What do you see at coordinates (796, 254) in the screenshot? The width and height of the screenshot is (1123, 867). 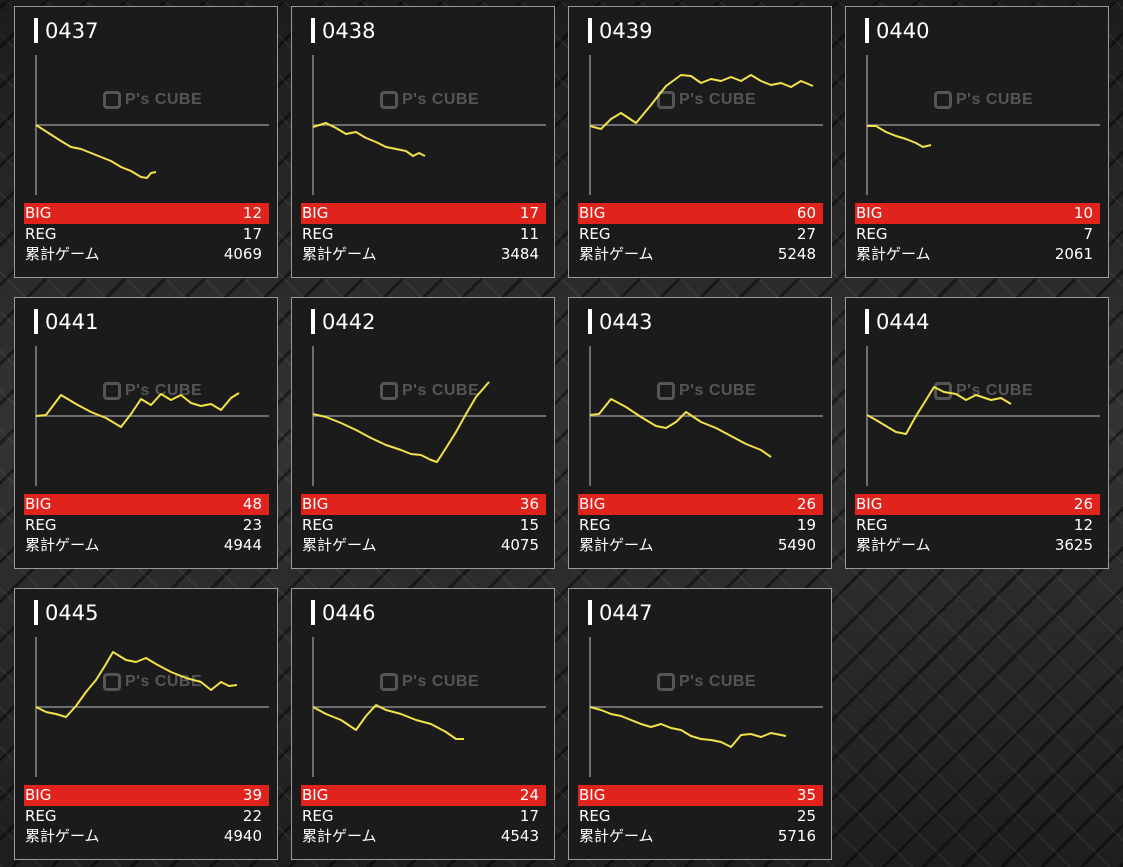 I see `total-games-value: 5248` at bounding box center [796, 254].